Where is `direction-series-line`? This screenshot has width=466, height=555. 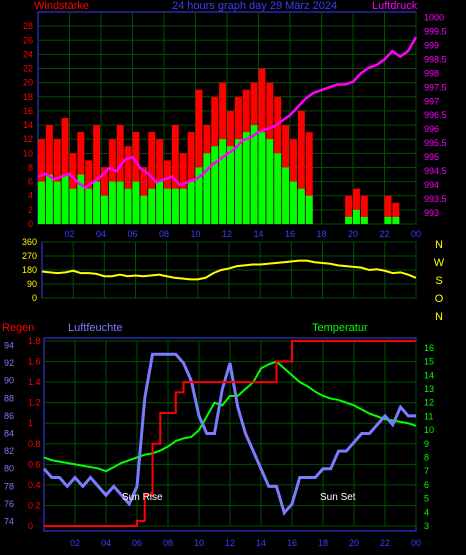 direction-series-line is located at coordinates (229, 270).